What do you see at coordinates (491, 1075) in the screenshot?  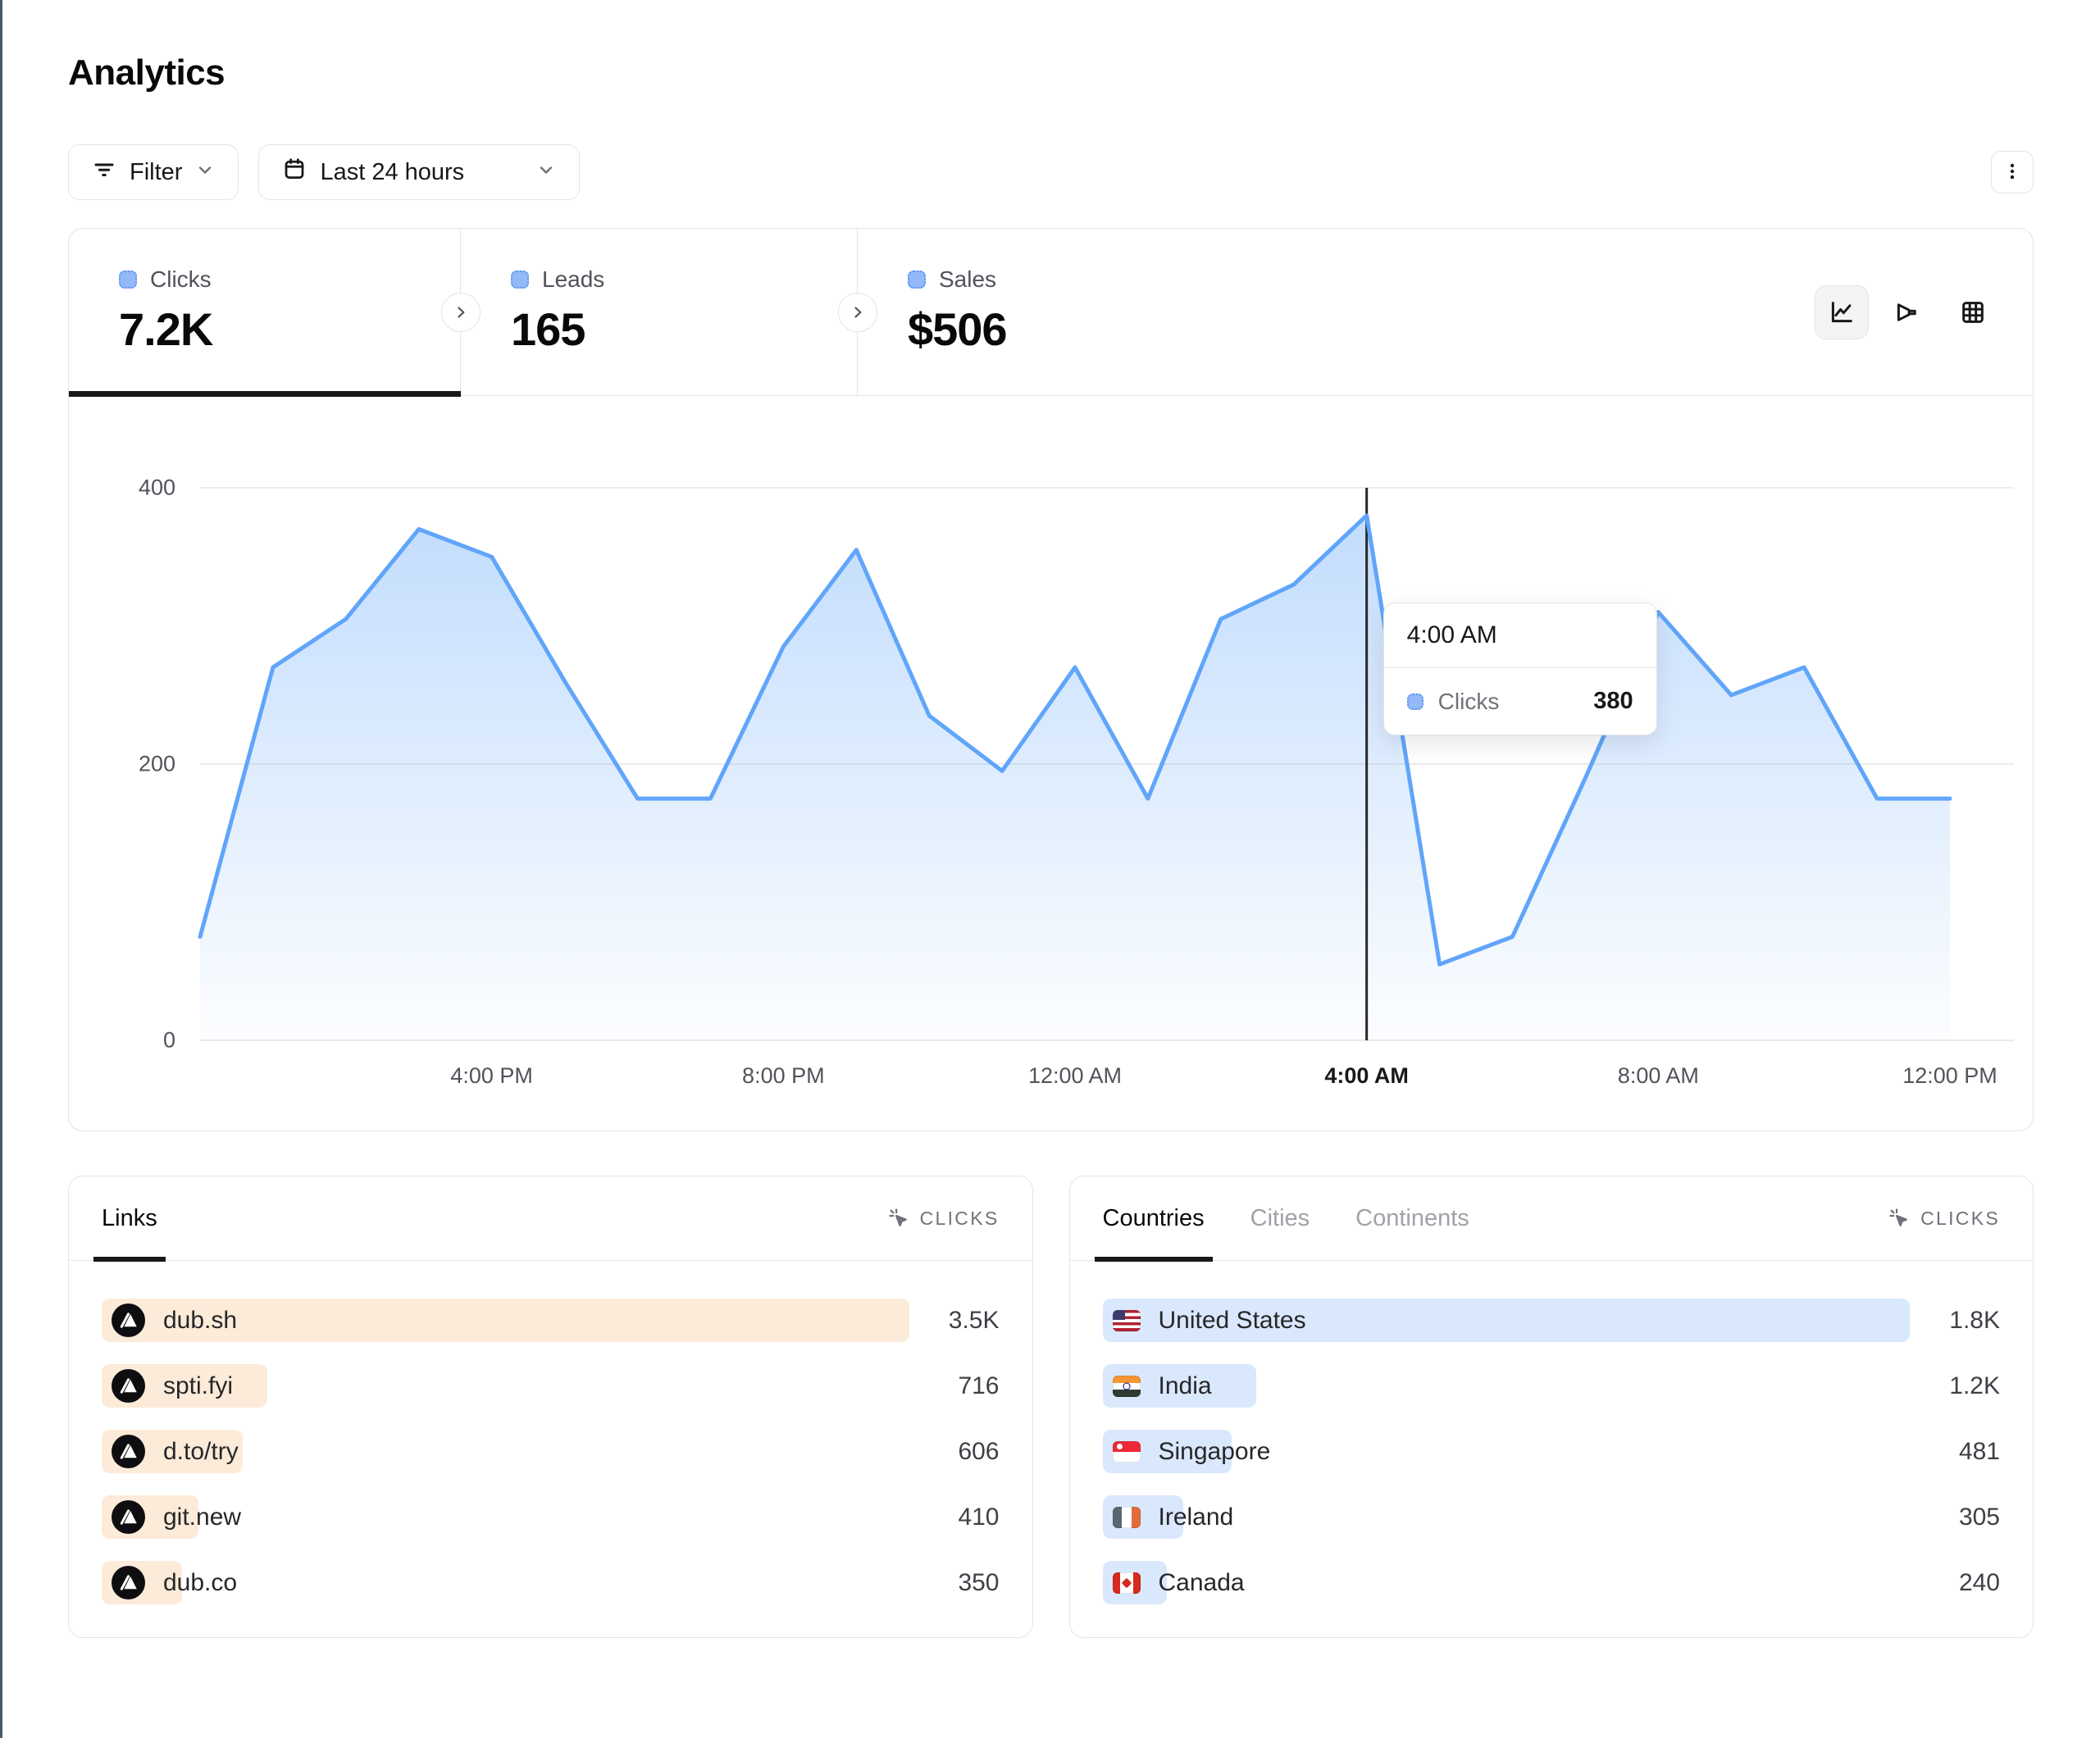 I see `x-axis-tick: 4:00 PM` at bounding box center [491, 1075].